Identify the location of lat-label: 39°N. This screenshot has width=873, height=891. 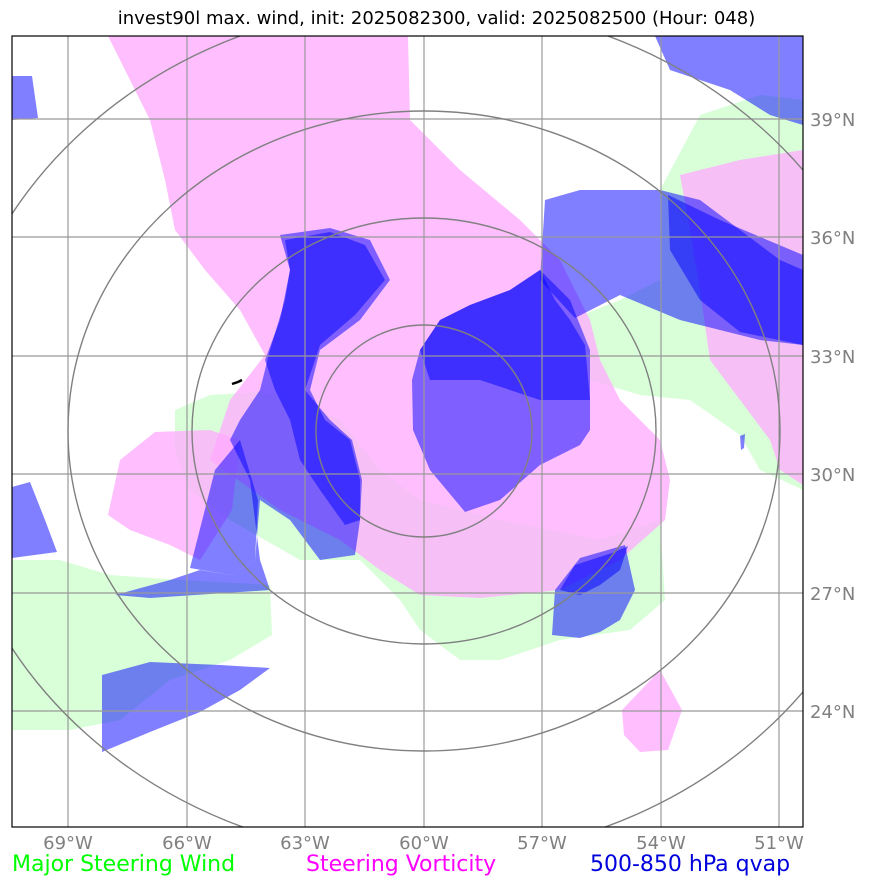
(832, 120).